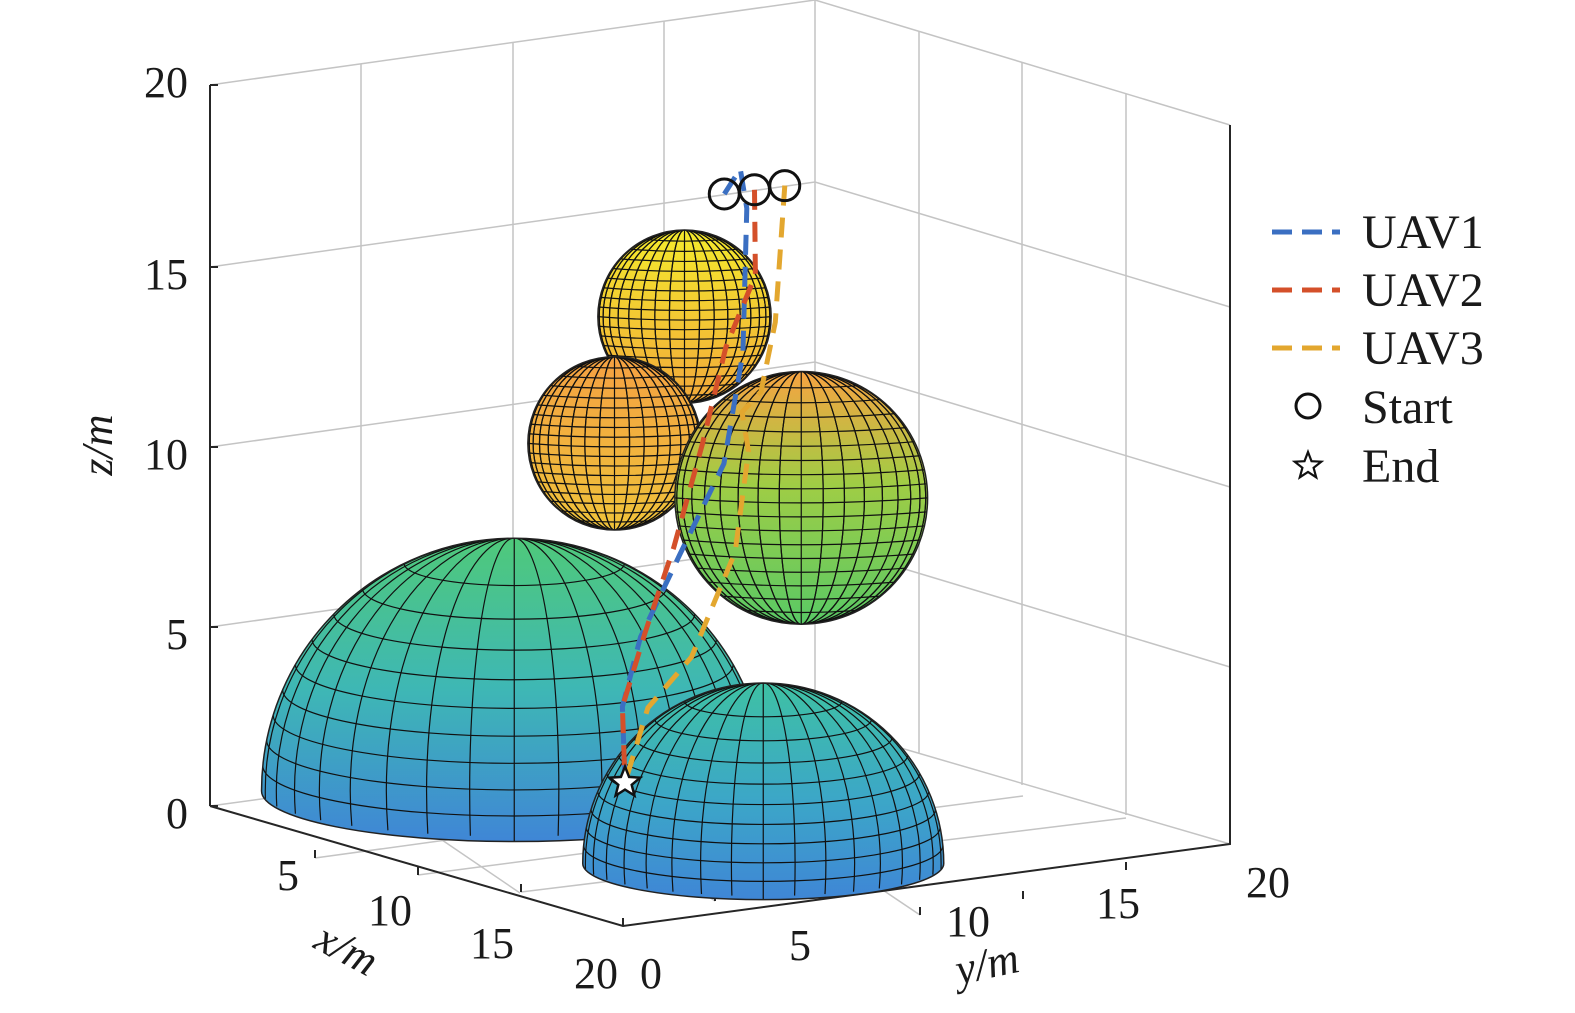 The width and height of the screenshot is (1575, 1013). I want to click on x-tick-label: 10, so click(390, 910).